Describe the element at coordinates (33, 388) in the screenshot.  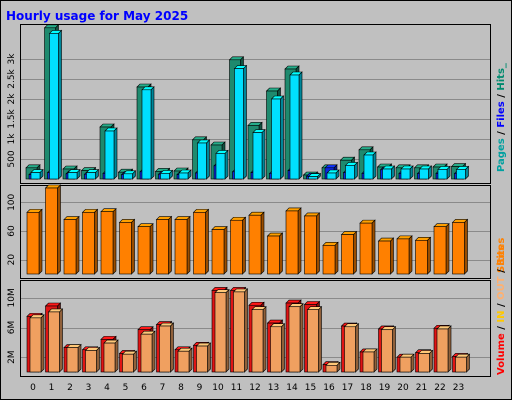
I see `x-tick-label: 0` at that location.